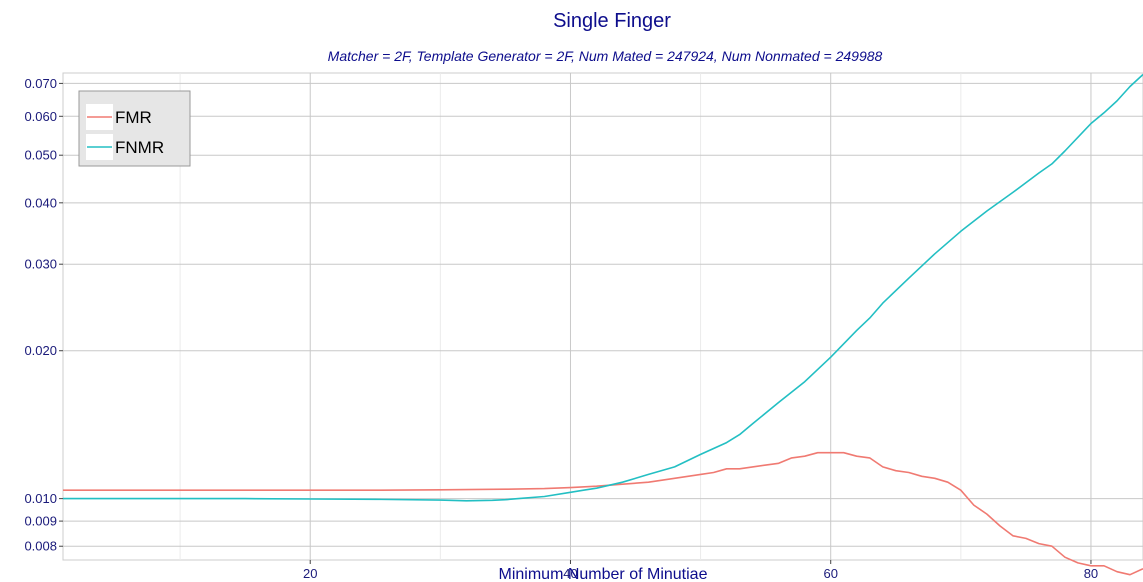 The width and height of the screenshot is (1143, 582). I want to click on y-tick-label: 0.030, so click(40, 264).